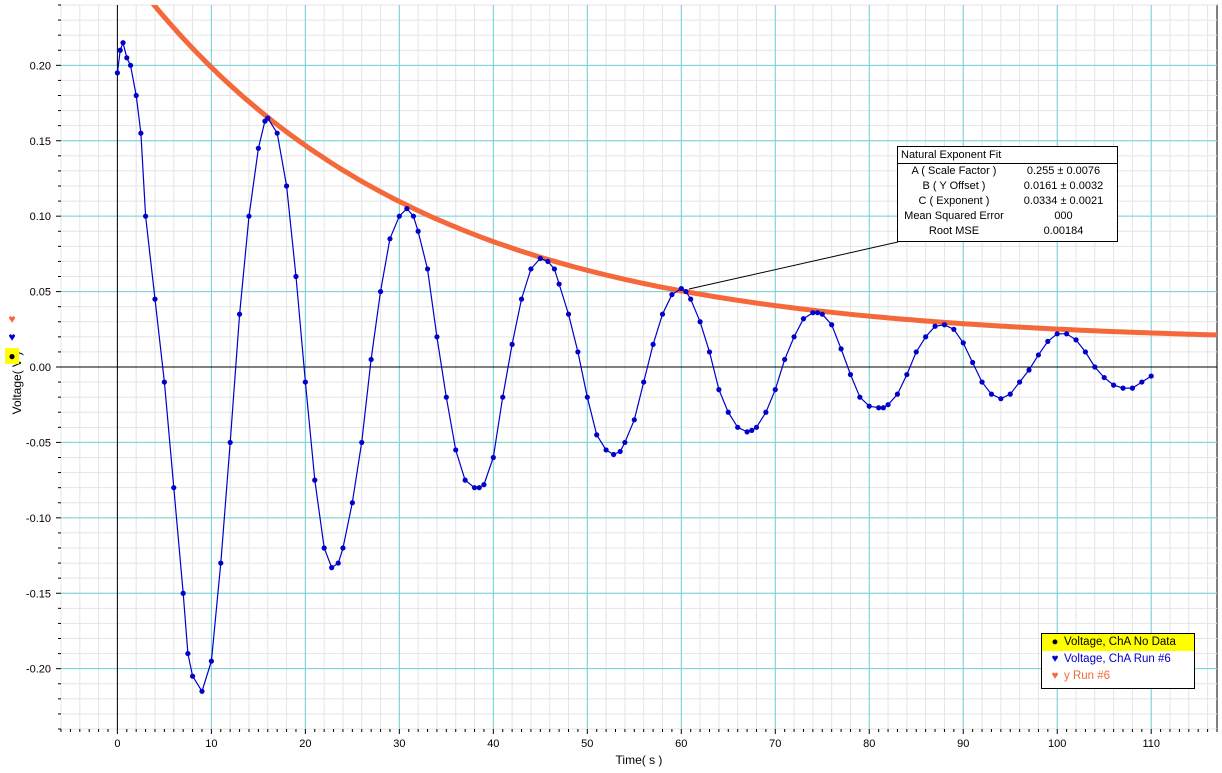 The height and width of the screenshot is (773, 1222). I want to click on fit-param-label: A ( Scale Factor ), so click(954, 171).